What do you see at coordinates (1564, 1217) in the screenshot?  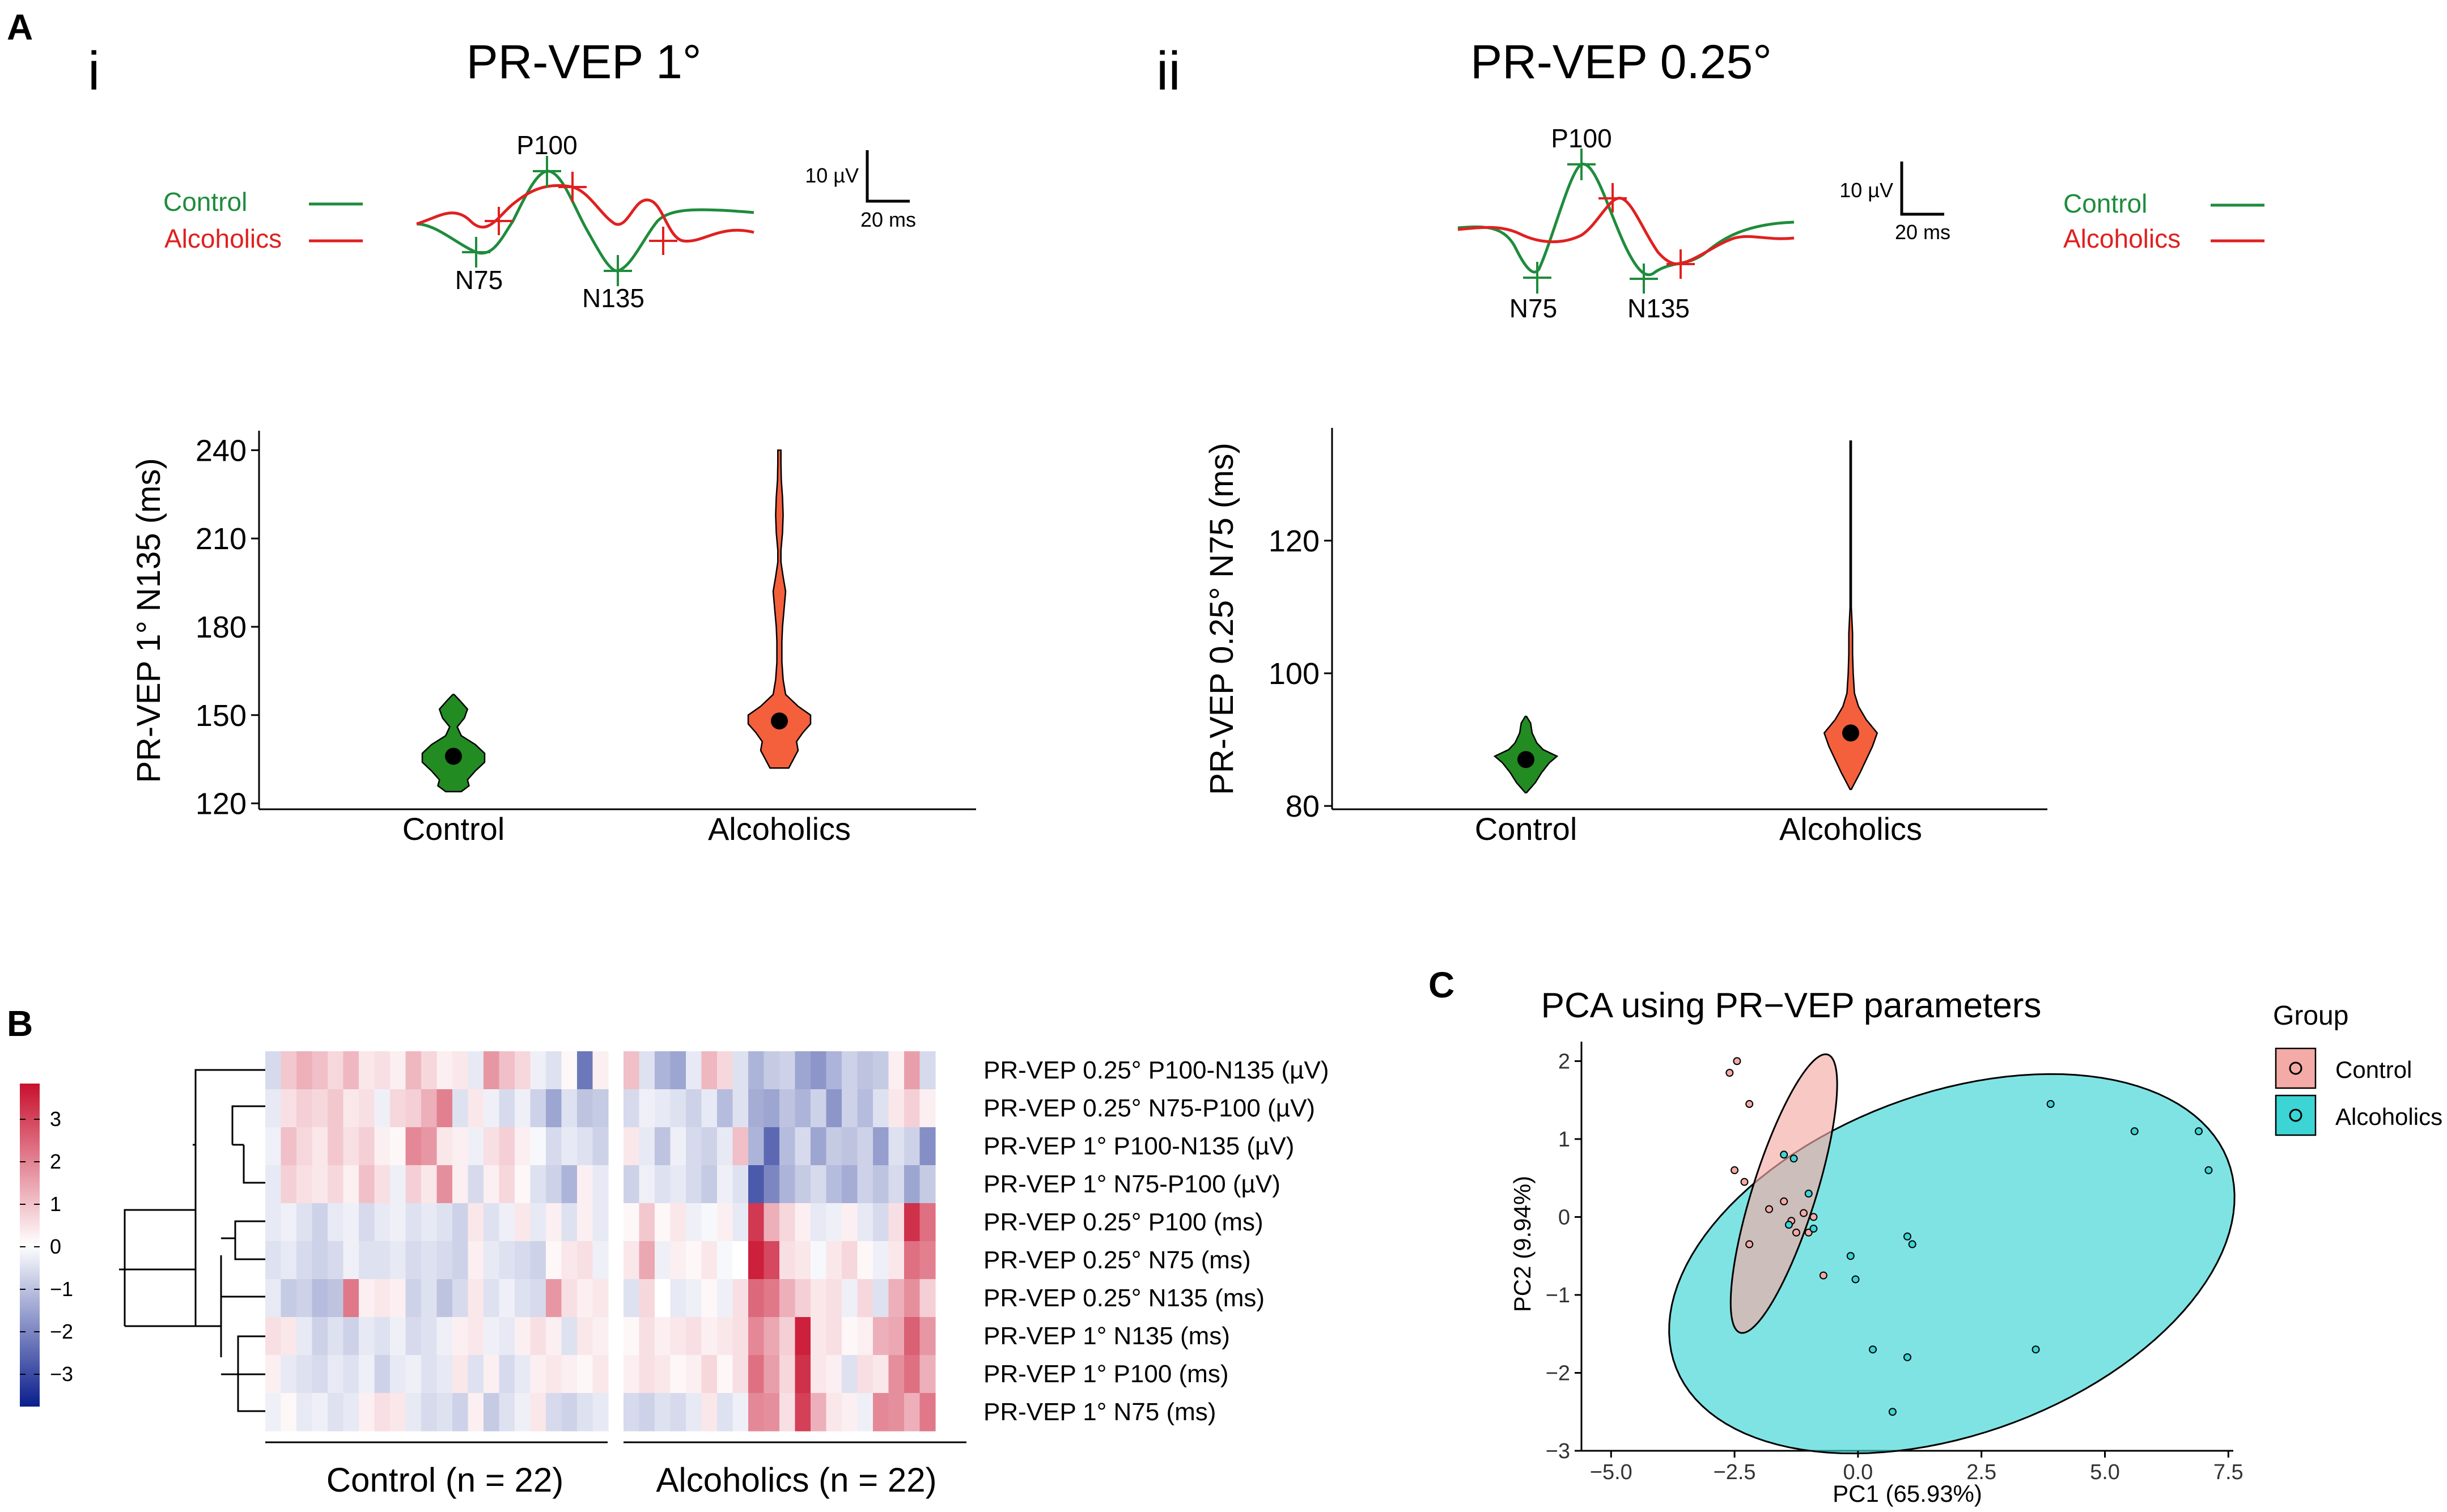 I see `y-tick-label: 0` at bounding box center [1564, 1217].